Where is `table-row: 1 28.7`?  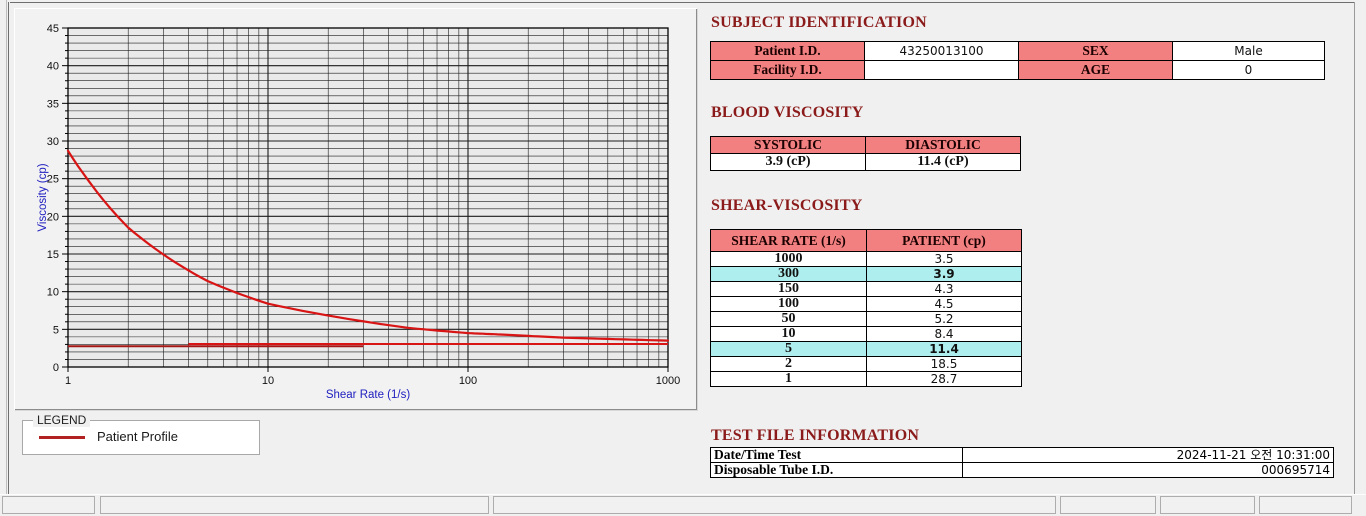
table-row: 1 28.7 is located at coordinates (866, 379).